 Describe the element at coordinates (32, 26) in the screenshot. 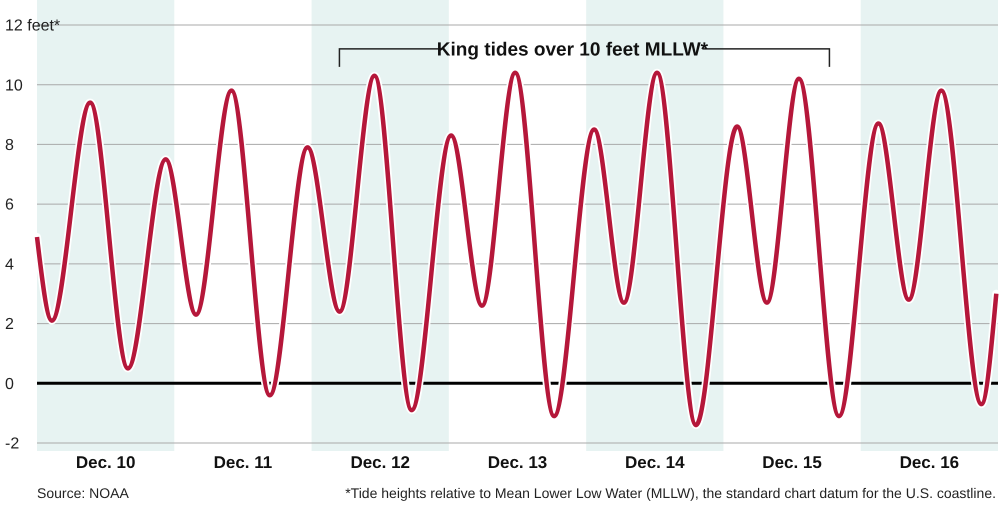

I see `y-tick-label: 12 feet*` at that location.